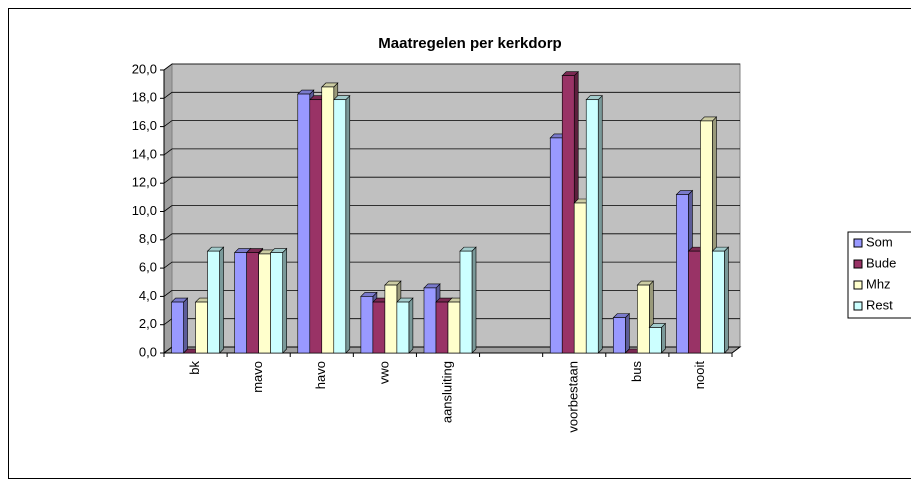  What do you see at coordinates (699, 375) in the screenshot?
I see `x-tick-label: nooit` at bounding box center [699, 375].